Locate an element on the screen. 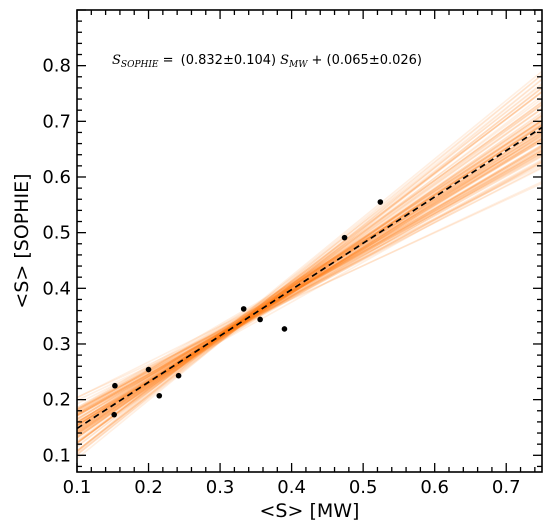 Image resolution: width=552 pixels, height=531 pixels. x-tick-labels: 0.1 0.2 0.3 0.4 0.5 0.6 0.7 is located at coordinates (292, 487).